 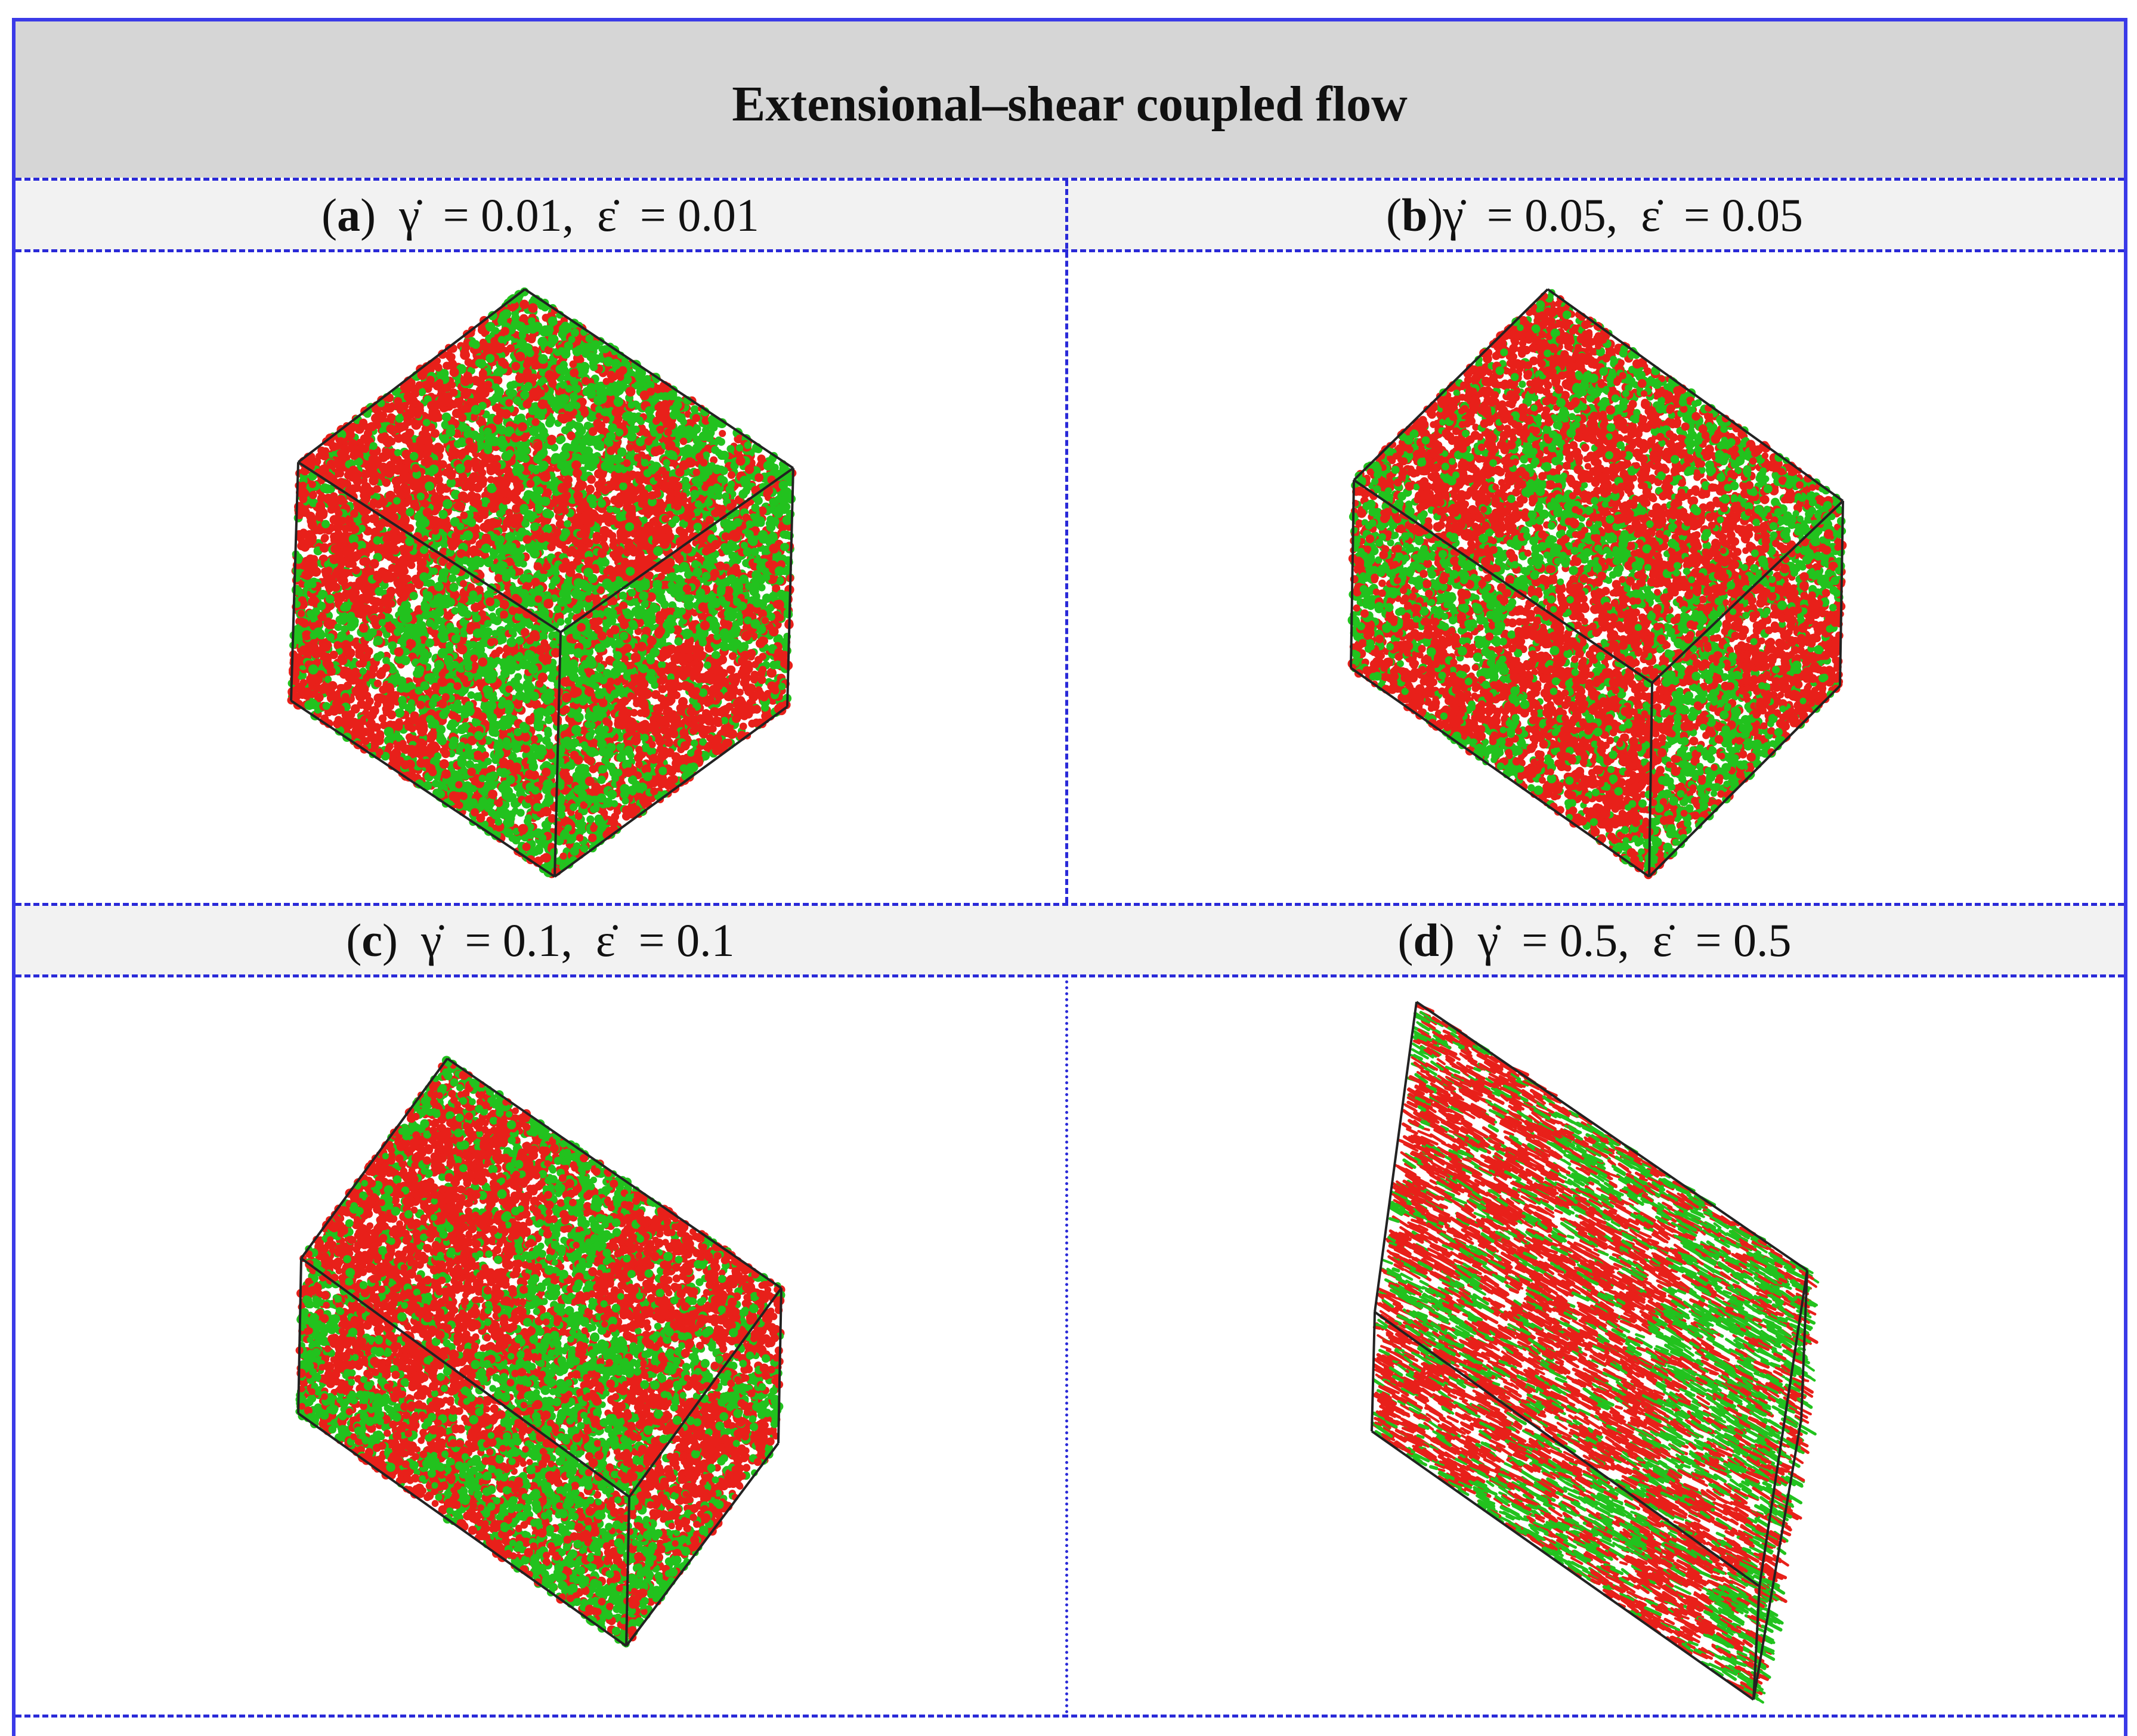 What do you see at coordinates (14, 877) in the screenshot?
I see `frame-border-left` at bounding box center [14, 877].